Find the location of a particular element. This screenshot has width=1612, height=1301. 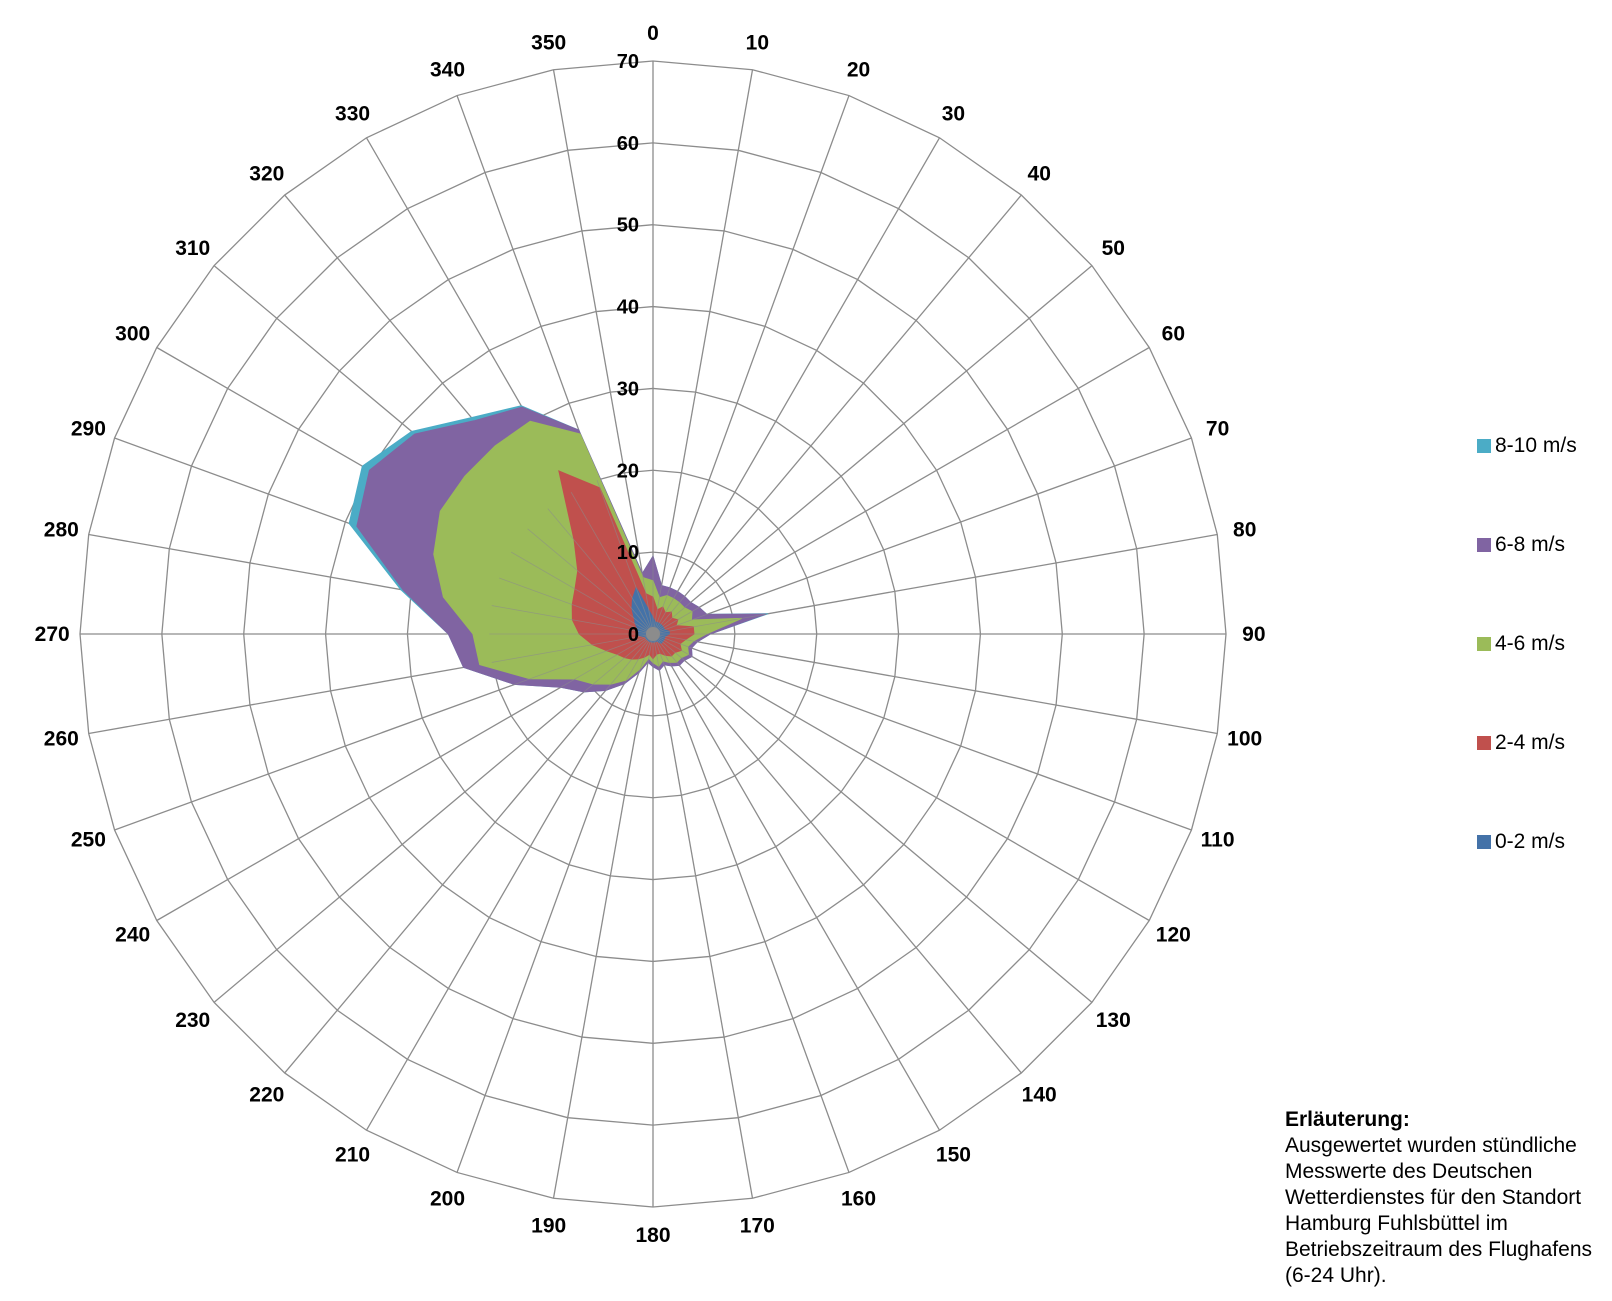

direction-label: 230 is located at coordinates (192, 1020).